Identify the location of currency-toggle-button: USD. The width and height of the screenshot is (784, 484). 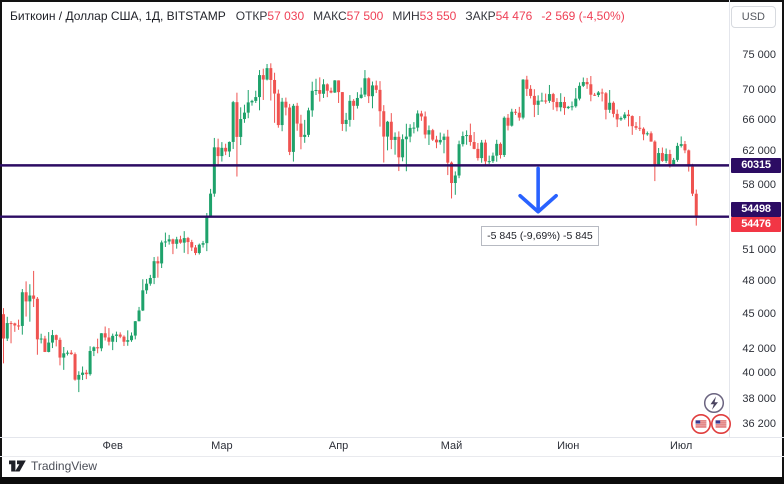
(753, 17).